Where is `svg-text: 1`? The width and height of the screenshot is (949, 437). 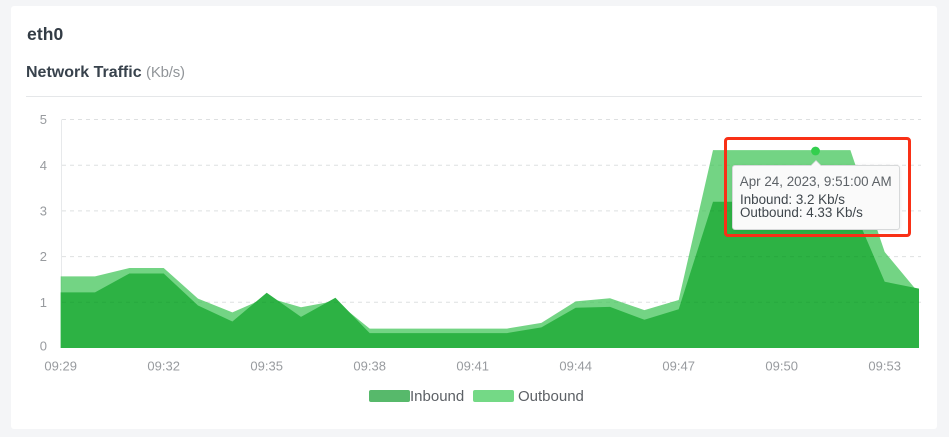 svg-text: 1 is located at coordinates (43, 302).